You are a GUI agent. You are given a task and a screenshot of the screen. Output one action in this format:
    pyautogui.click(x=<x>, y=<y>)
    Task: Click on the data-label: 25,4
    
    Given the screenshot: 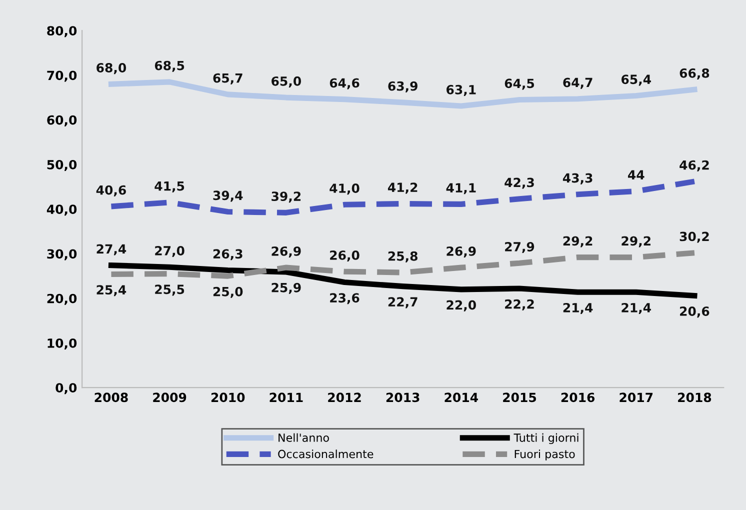 What is the action you would take?
    pyautogui.click(x=111, y=290)
    